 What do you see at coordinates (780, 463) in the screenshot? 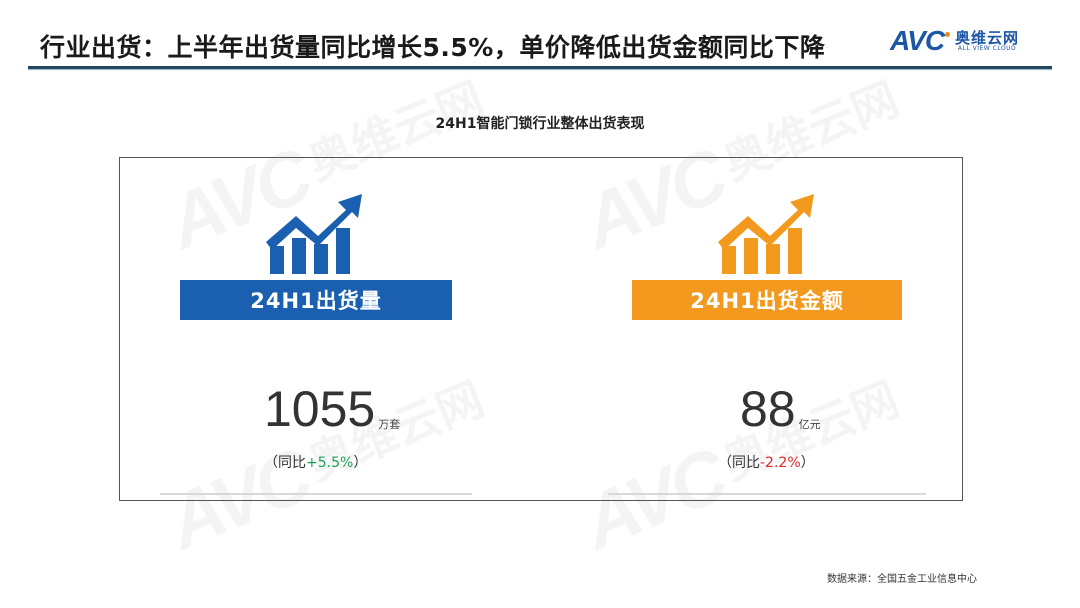
I see `yoy-value: -2.2%` at bounding box center [780, 463].